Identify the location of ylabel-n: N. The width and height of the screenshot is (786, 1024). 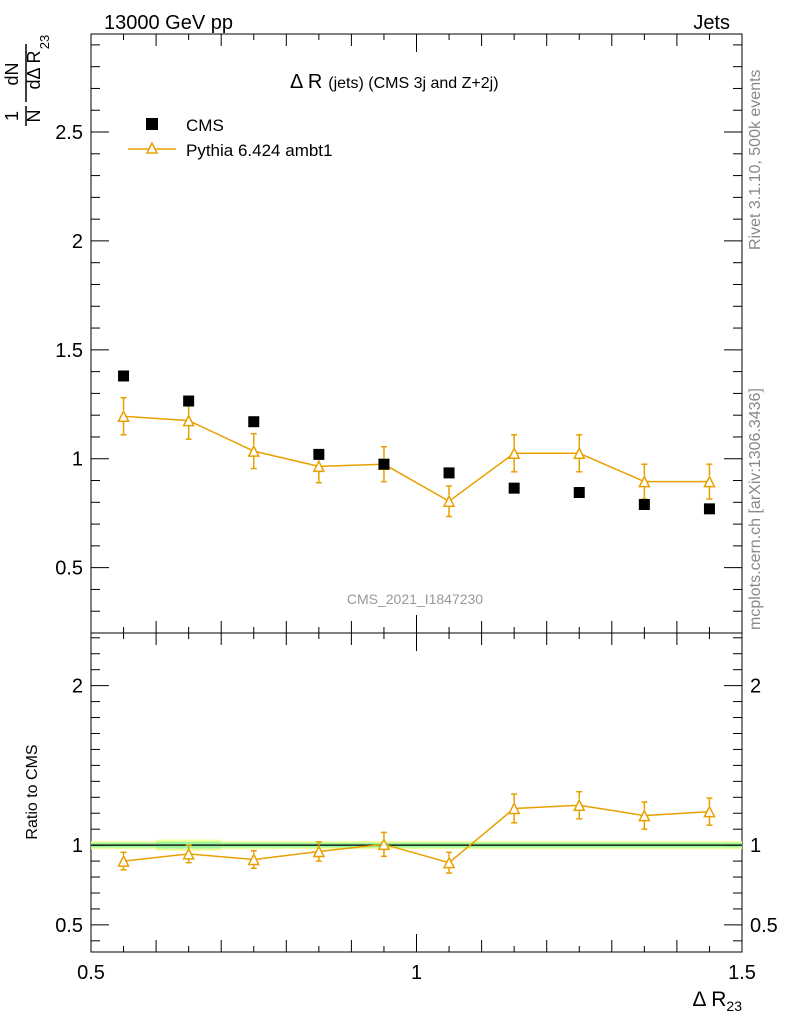
(34, 116).